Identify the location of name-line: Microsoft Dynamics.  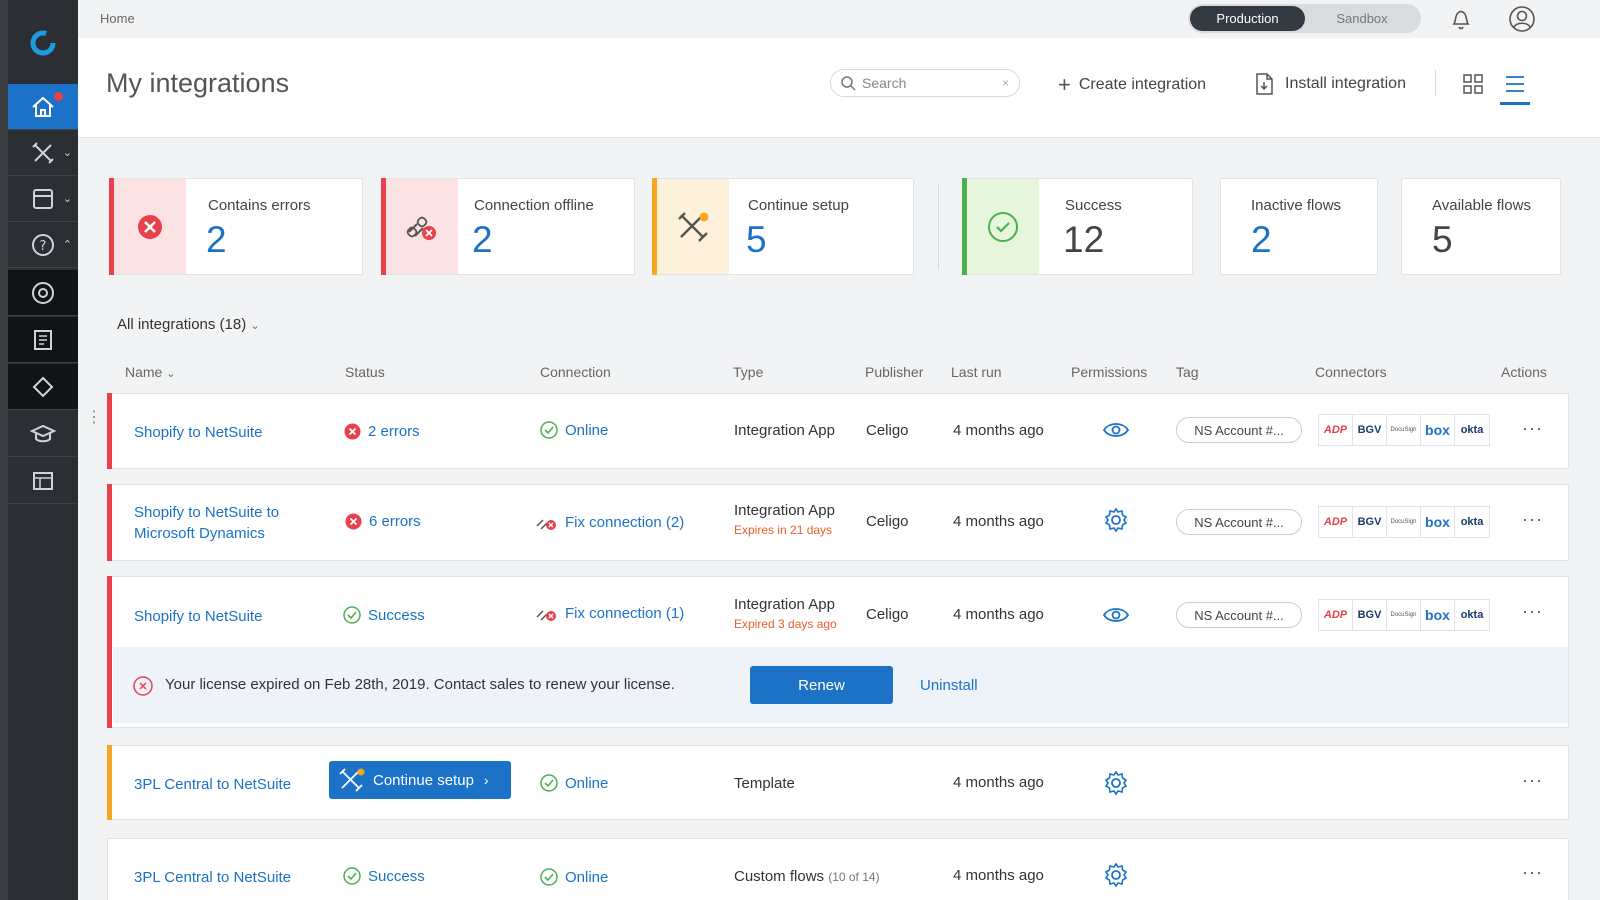
(199, 533).